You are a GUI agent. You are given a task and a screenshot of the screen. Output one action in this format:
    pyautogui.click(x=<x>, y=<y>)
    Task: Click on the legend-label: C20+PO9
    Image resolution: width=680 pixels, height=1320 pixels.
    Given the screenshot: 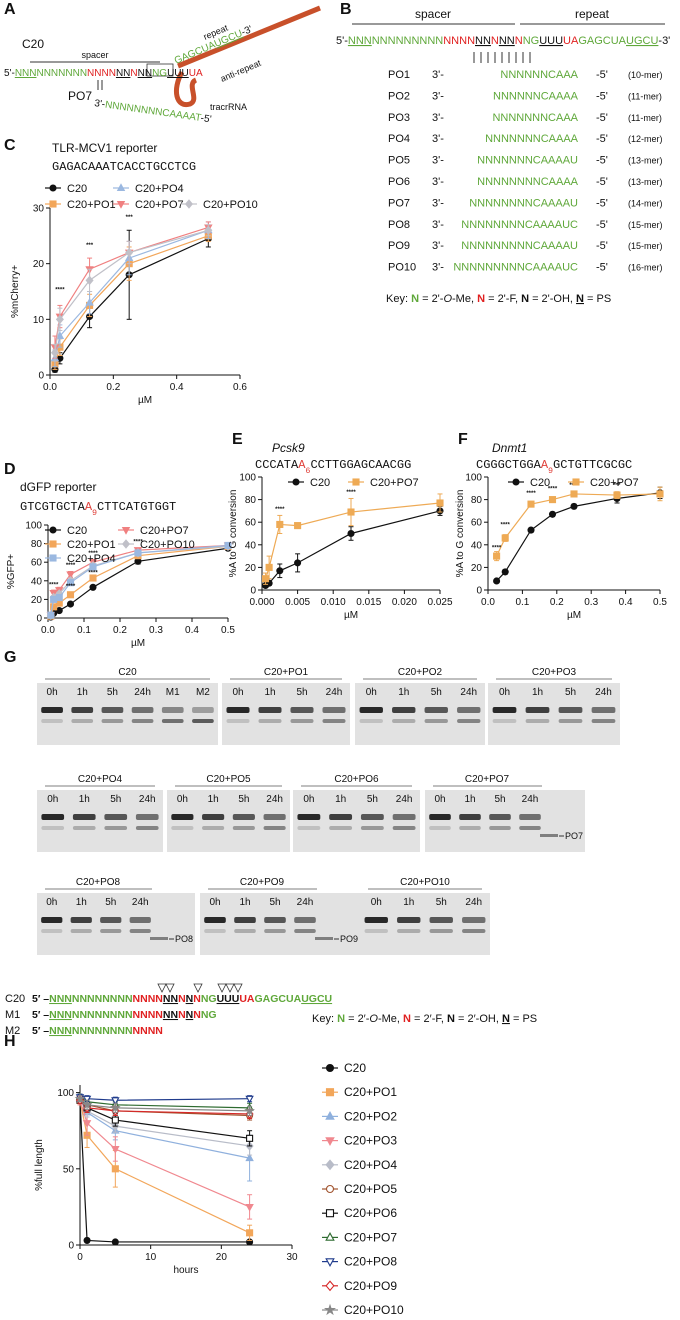 What is the action you would take?
    pyautogui.click(x=370, y=1286)
    